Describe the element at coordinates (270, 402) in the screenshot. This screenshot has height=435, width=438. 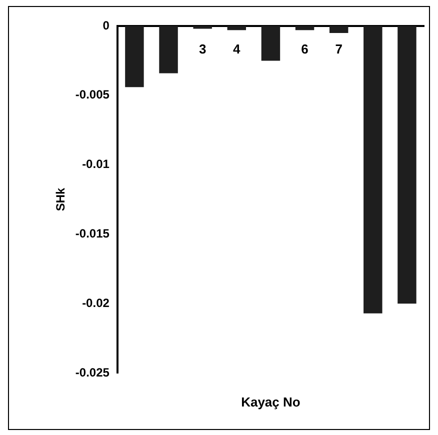
I see `x-axis-title: Kayaç No` at that location.